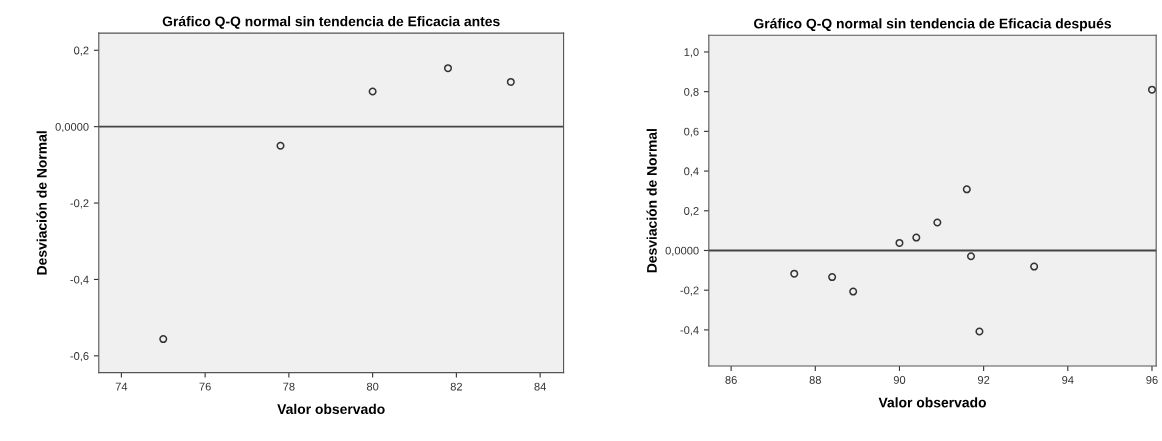  Describe the element at coordinates (691, 172) in the screenshot. I see `y-tick-label: 0,4` at that location.